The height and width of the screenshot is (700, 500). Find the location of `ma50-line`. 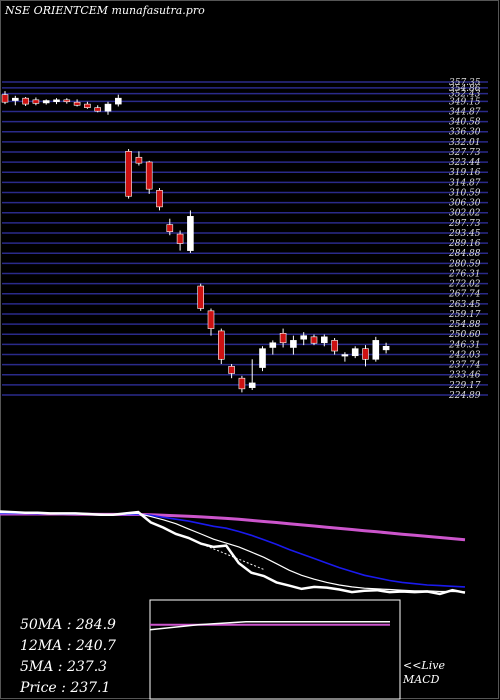

ma50-line is located at coordinates (233, 527).